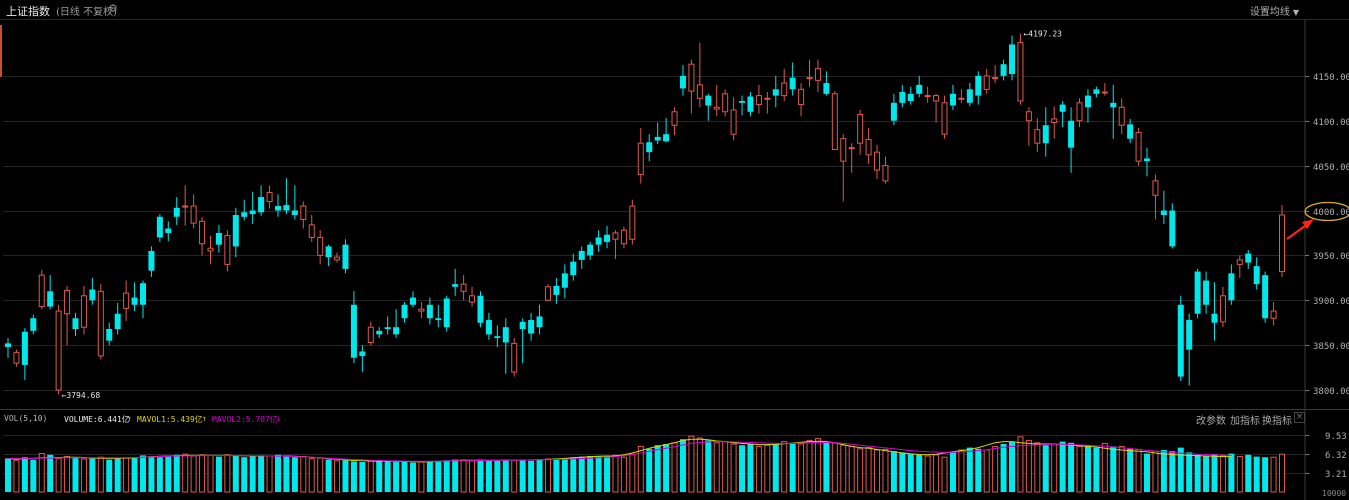 Image resolution: width=1349 pixels, height=500 pixels. I want to click on gear-icon: ⚙, so click(113, 8).